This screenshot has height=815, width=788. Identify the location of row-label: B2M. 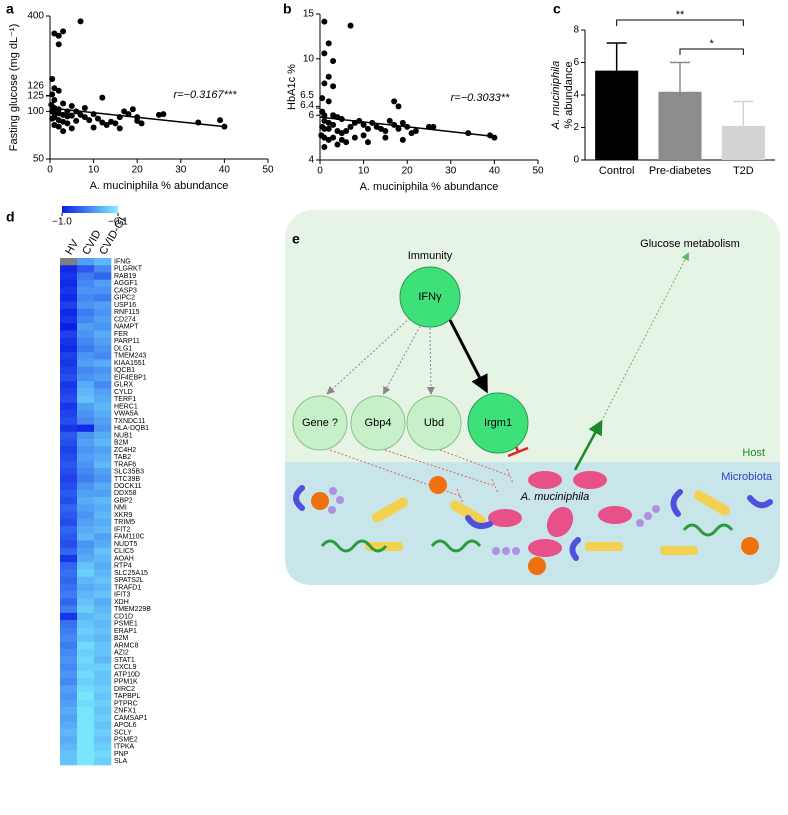
(121, 638).